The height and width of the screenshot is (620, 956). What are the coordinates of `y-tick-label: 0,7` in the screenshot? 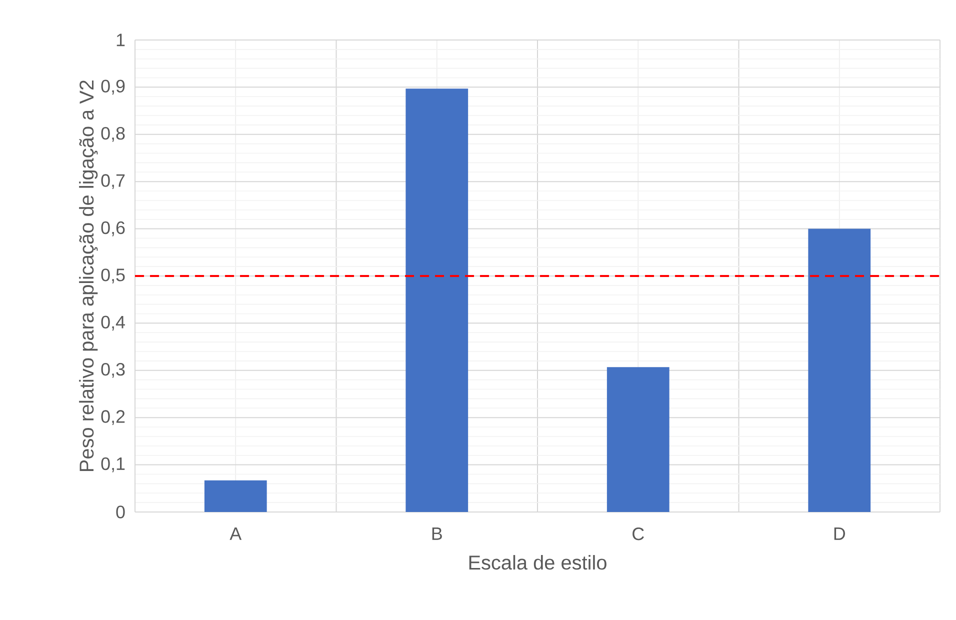 It's located at (113, 181).